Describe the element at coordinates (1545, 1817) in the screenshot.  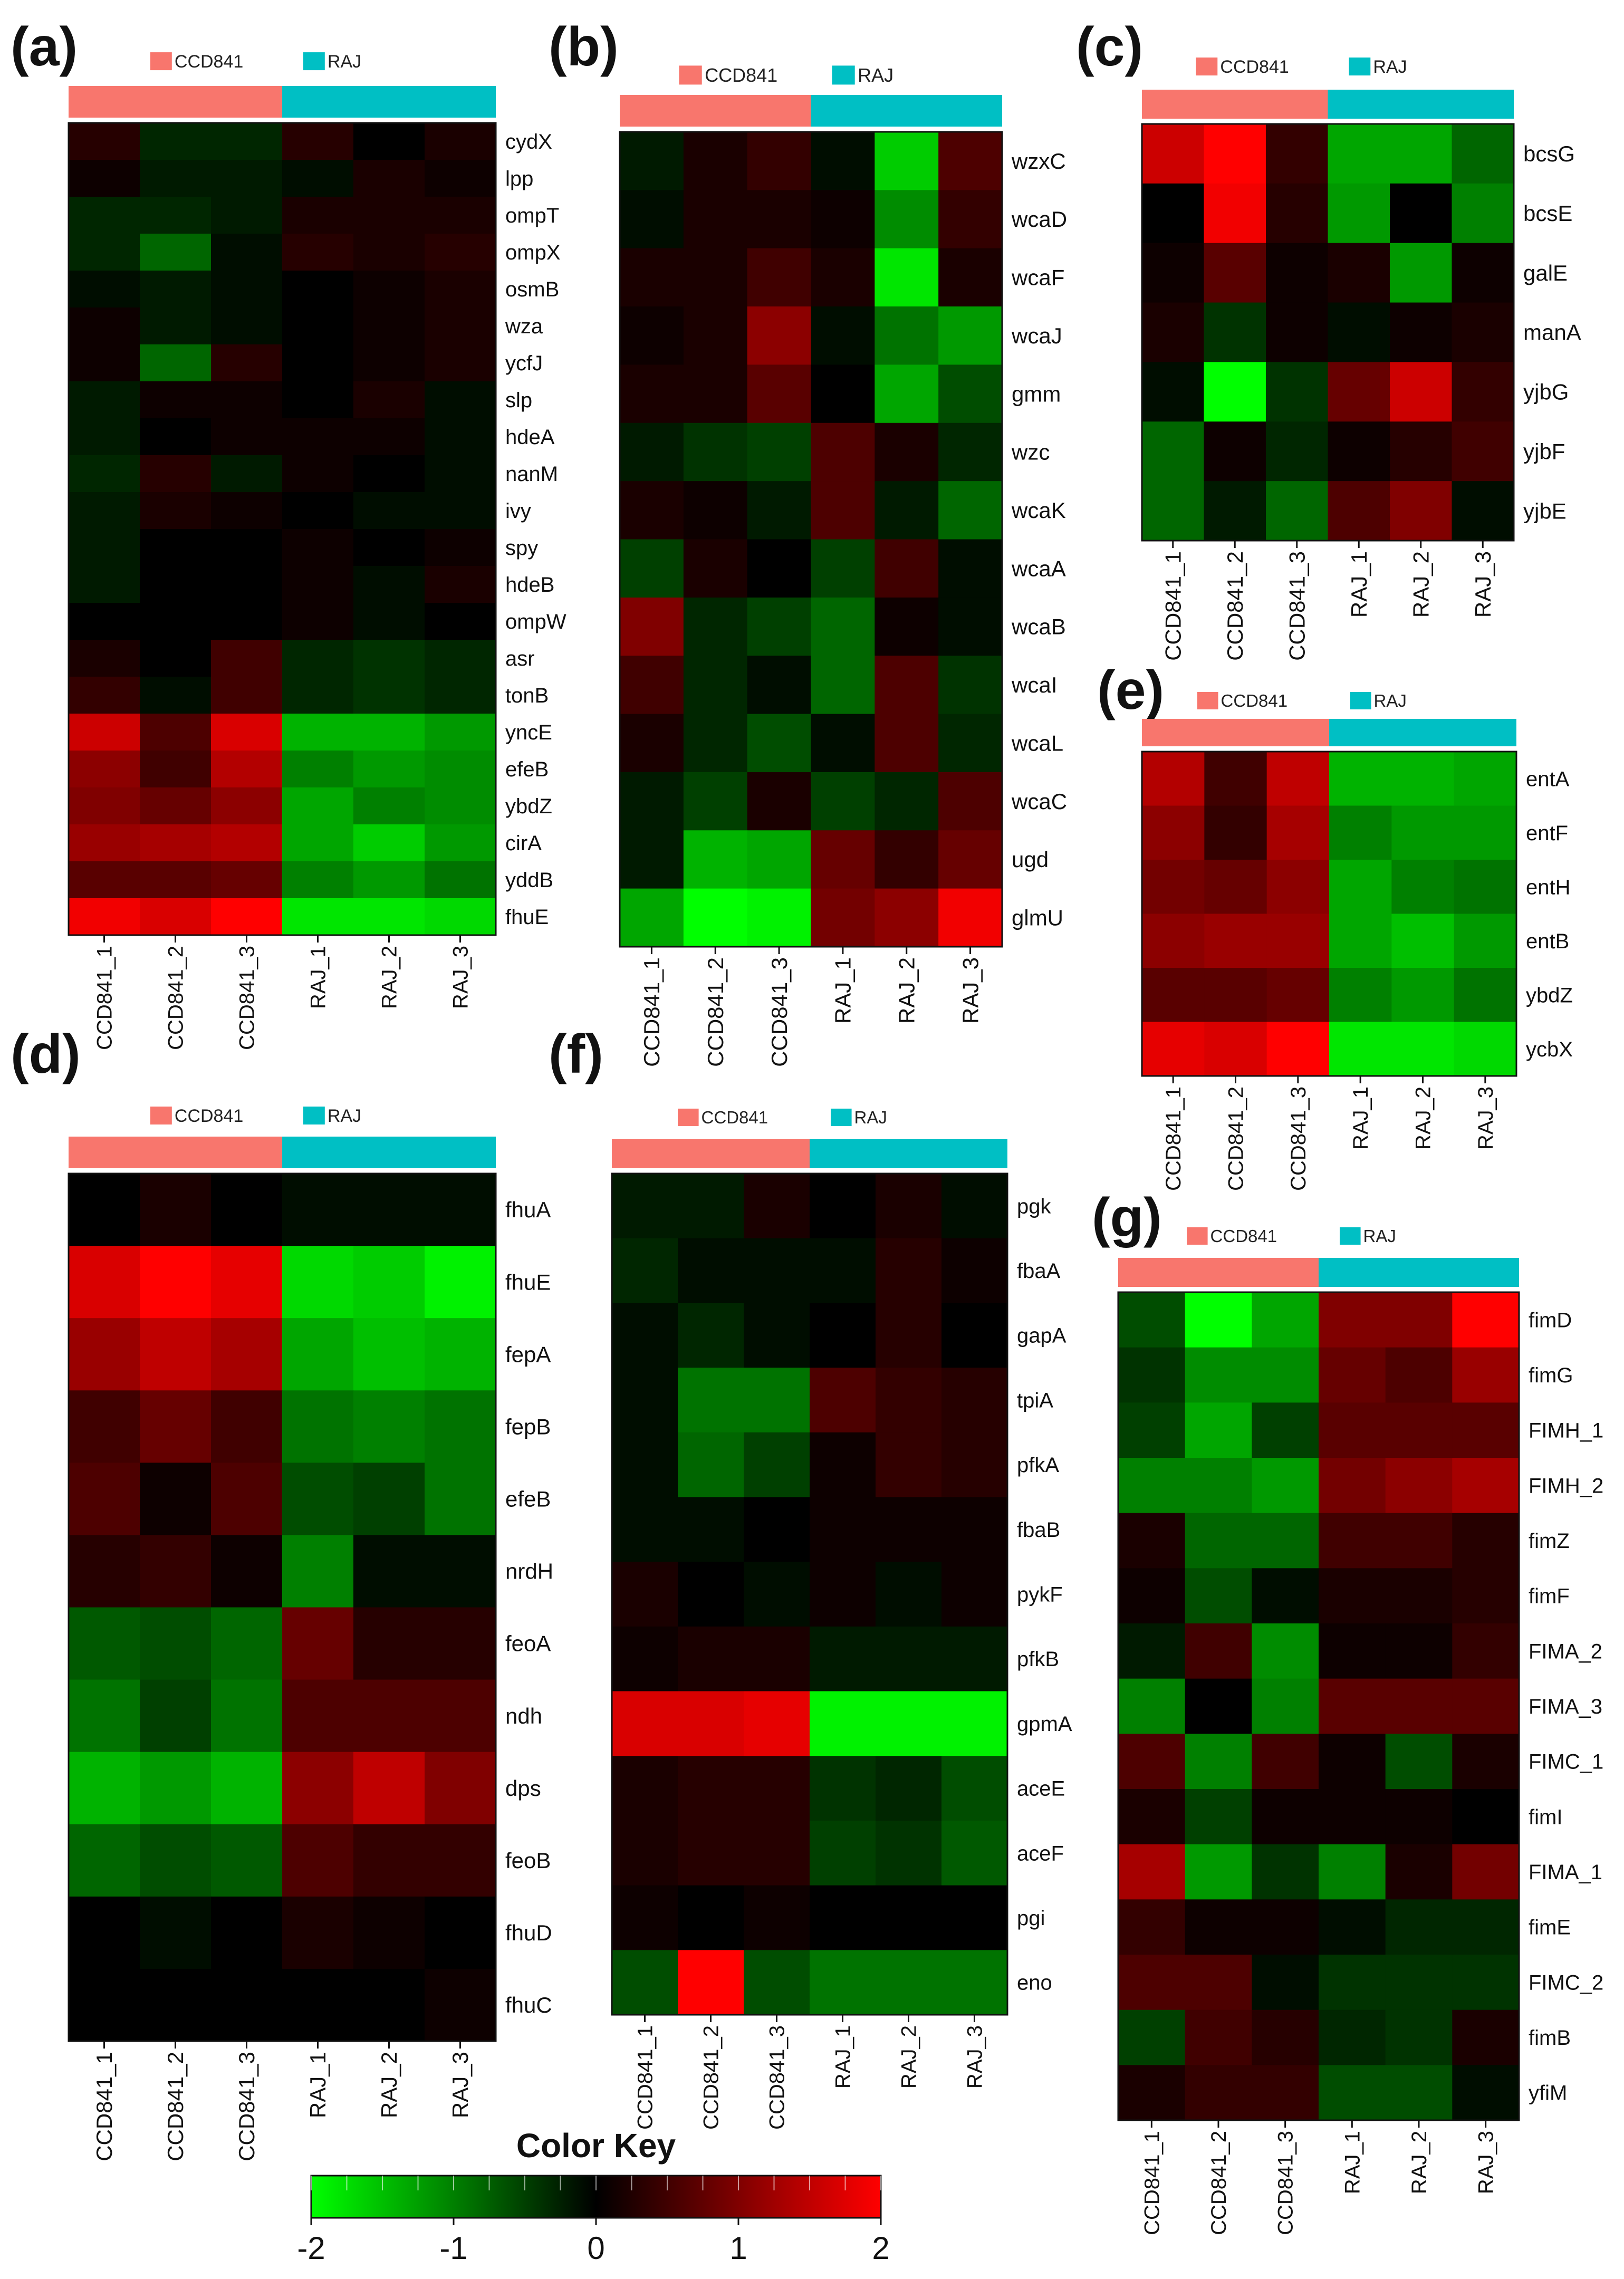
I see `gene-label: fimI` at that location.